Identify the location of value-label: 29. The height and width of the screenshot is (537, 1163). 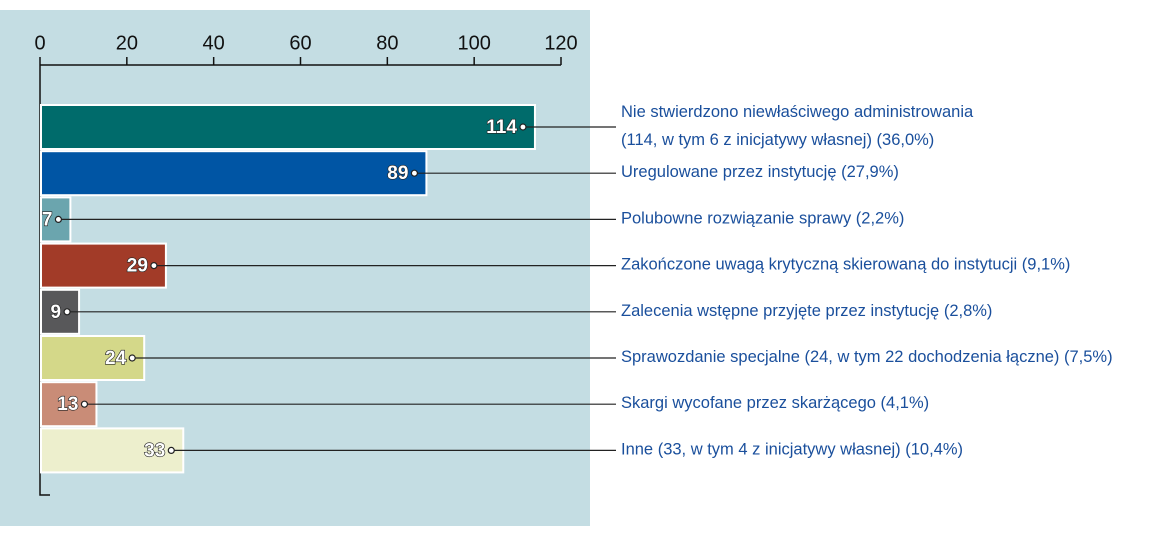
(137, 266).